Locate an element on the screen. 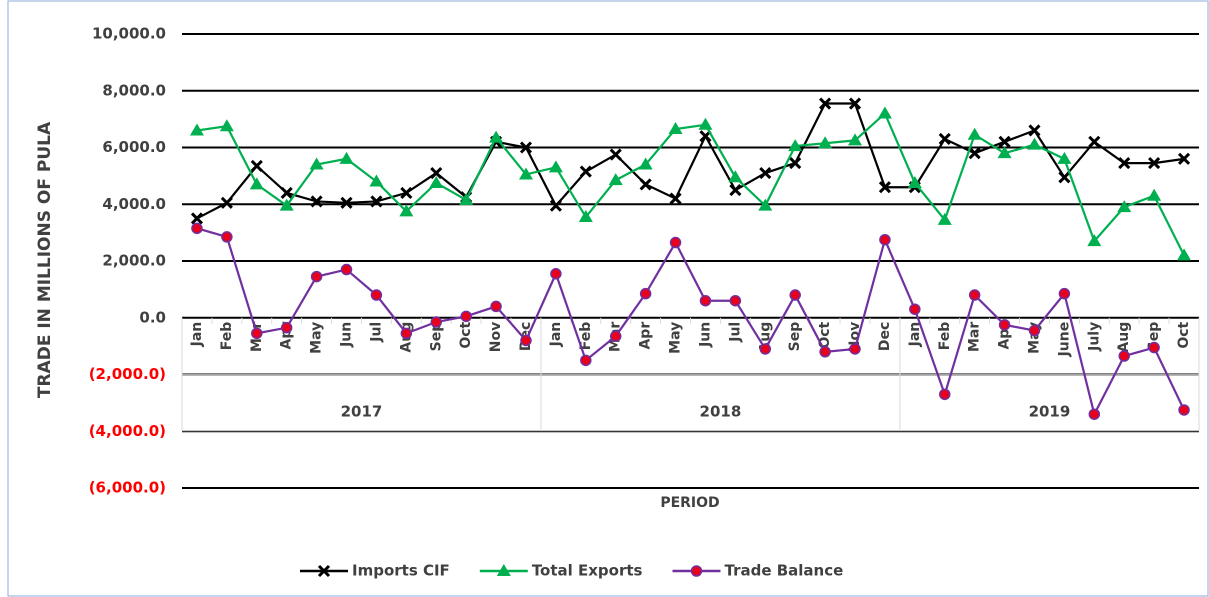 The width and height of the screenshot is (1209, 597). group-label: 2017 is located at coordinates (362, 411).